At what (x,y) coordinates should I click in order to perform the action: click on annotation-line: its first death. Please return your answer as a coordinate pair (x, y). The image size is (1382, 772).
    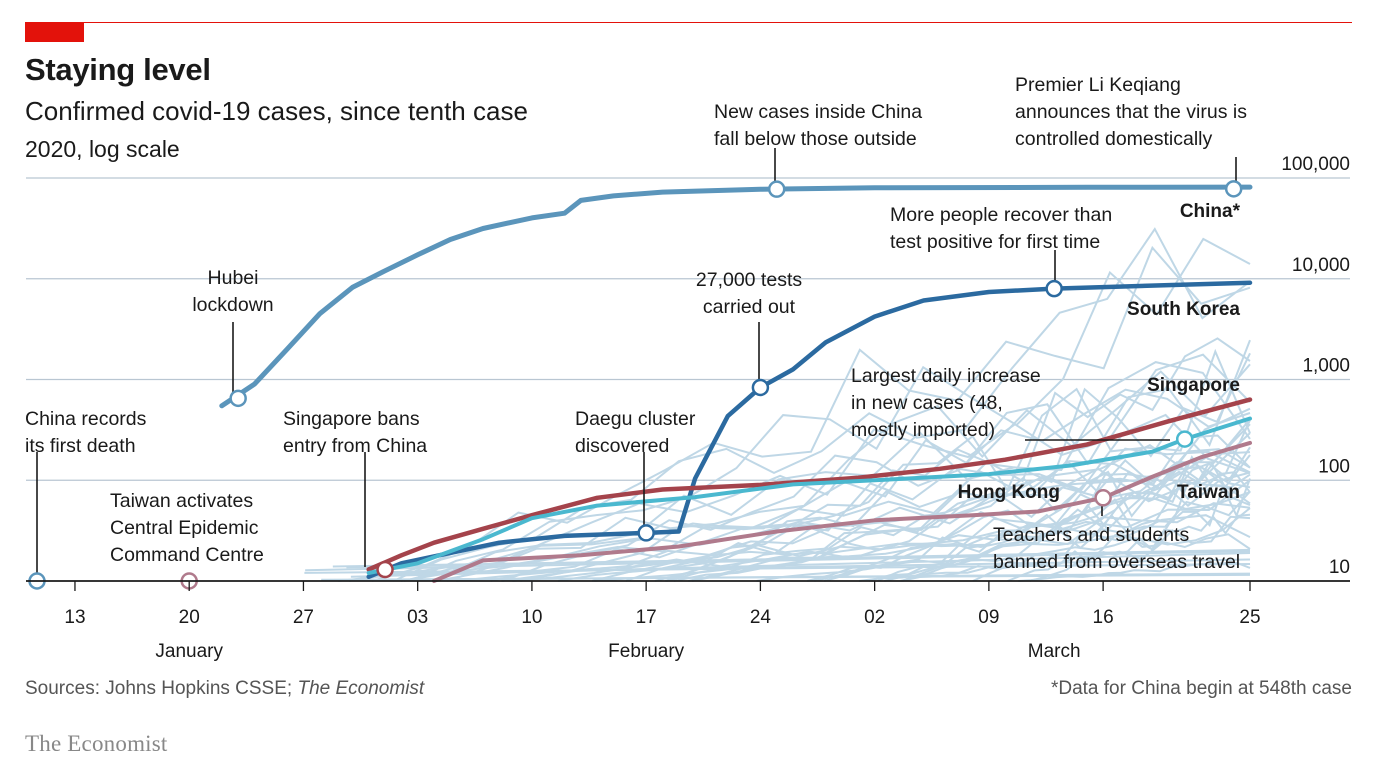
    Looking at the image, I should click on (80, 446).